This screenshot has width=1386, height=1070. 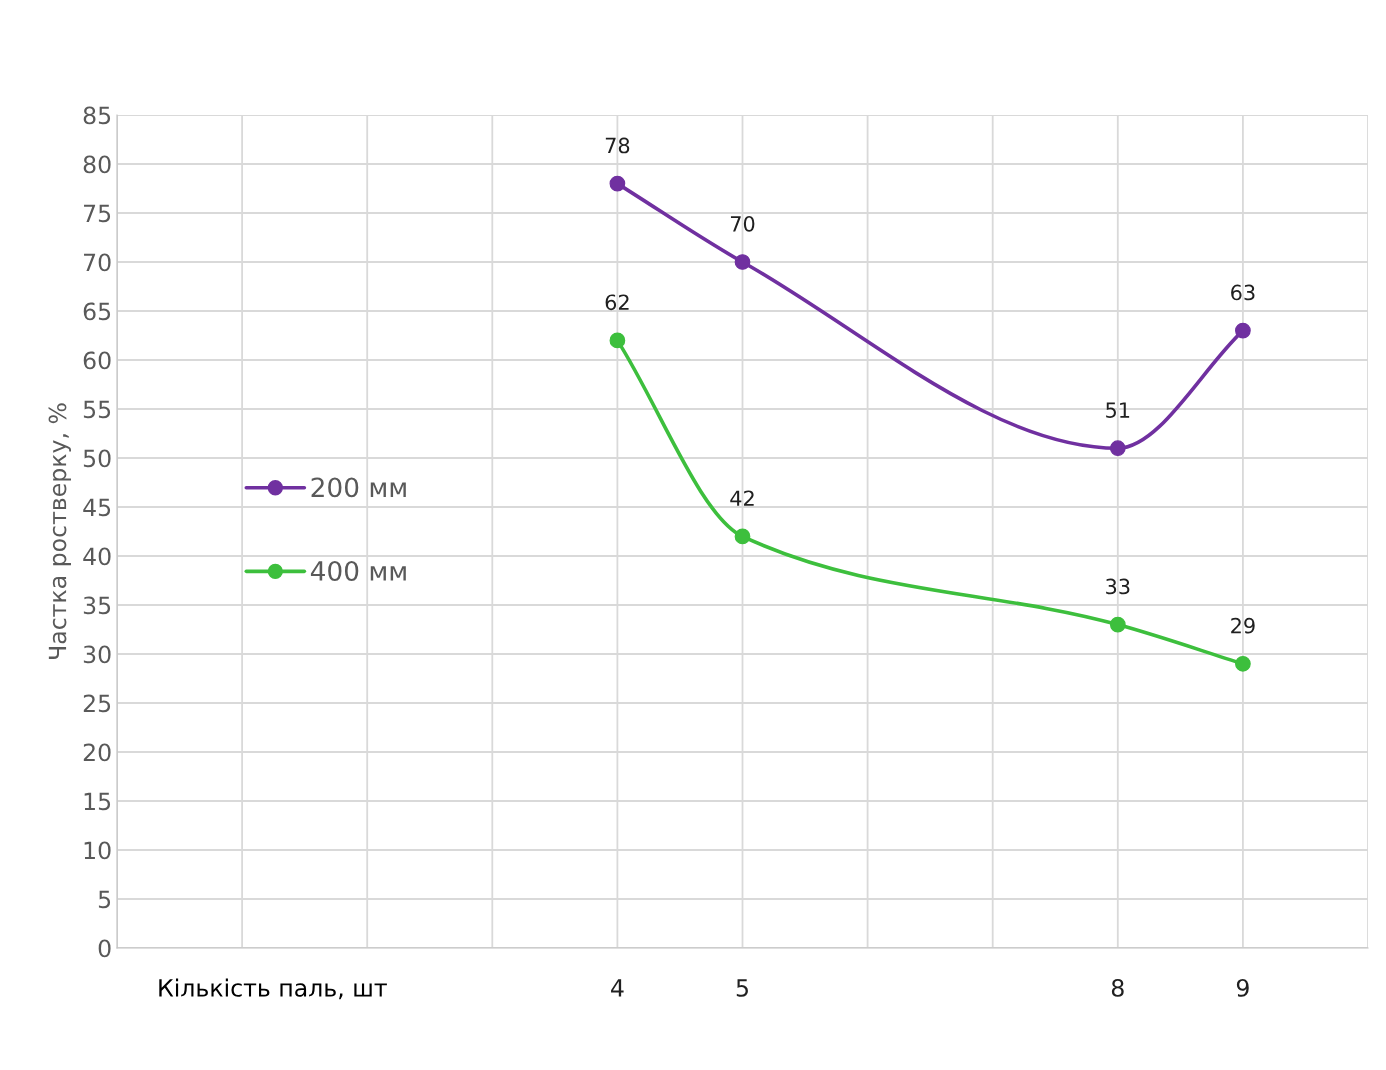 What do you see at coordinates (742, 223) in the screenshot?
I see `data-label: 70` at bounding box center [742, 223].